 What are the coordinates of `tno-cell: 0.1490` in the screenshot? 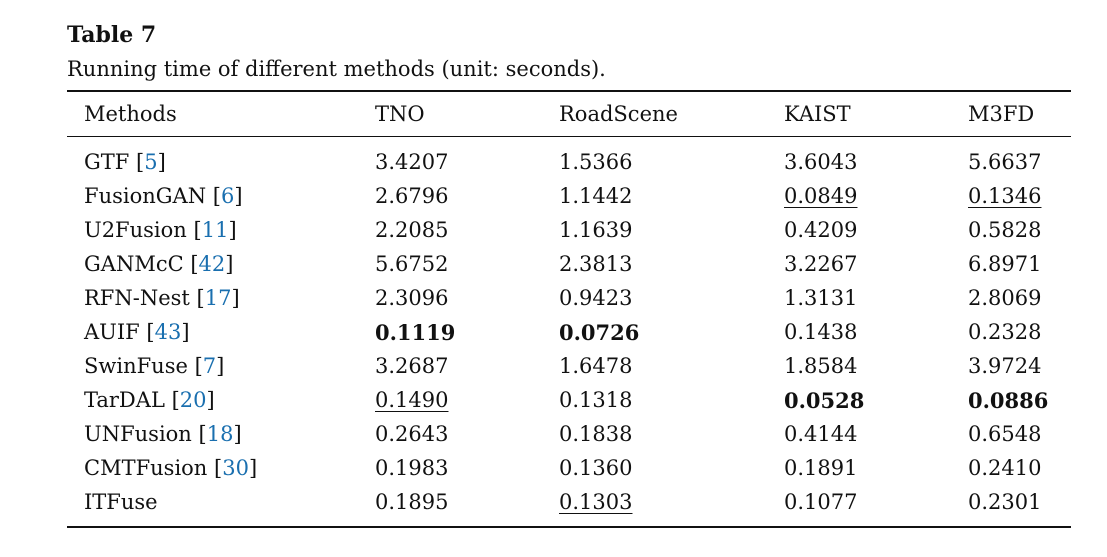 It's located at (467, 400).